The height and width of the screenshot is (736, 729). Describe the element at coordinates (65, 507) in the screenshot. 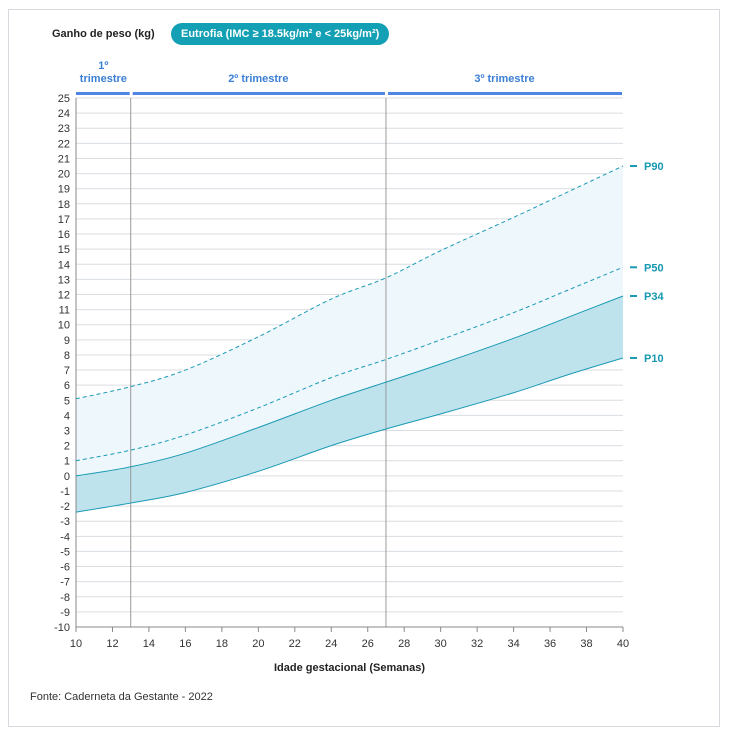

I see `y-tick-label--2: -2` at that location.